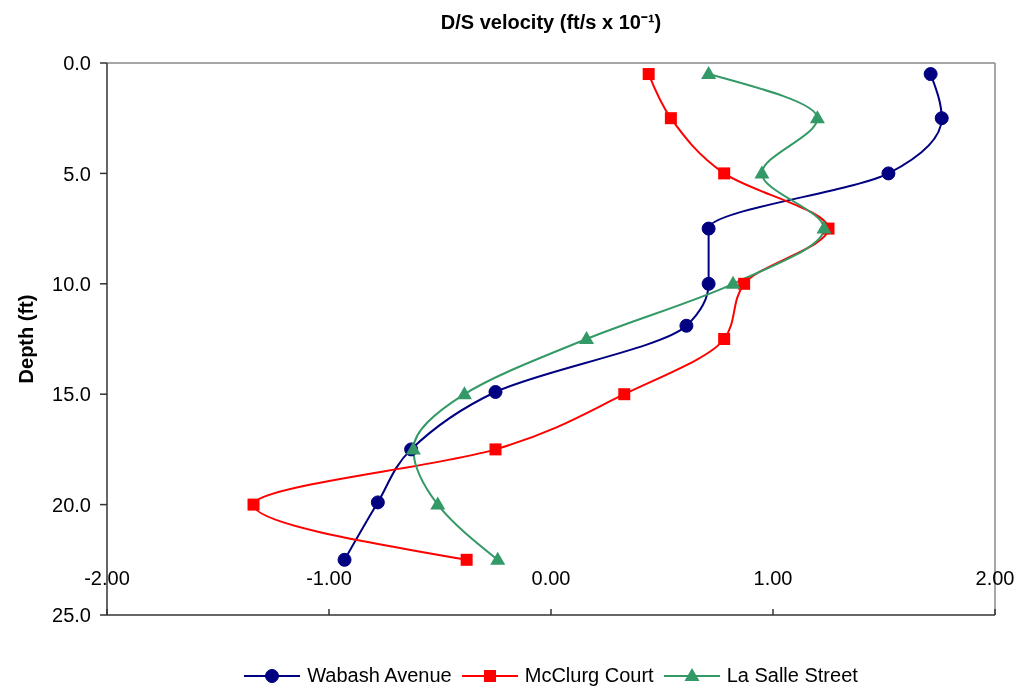 This screenshot has width=1020, height=690. I want to click on legend-label: La Salle Street, so click(792, 675).